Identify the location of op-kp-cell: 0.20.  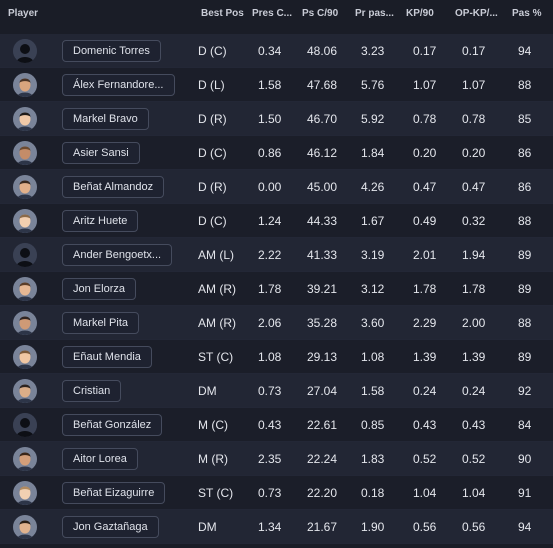
(474, 153).